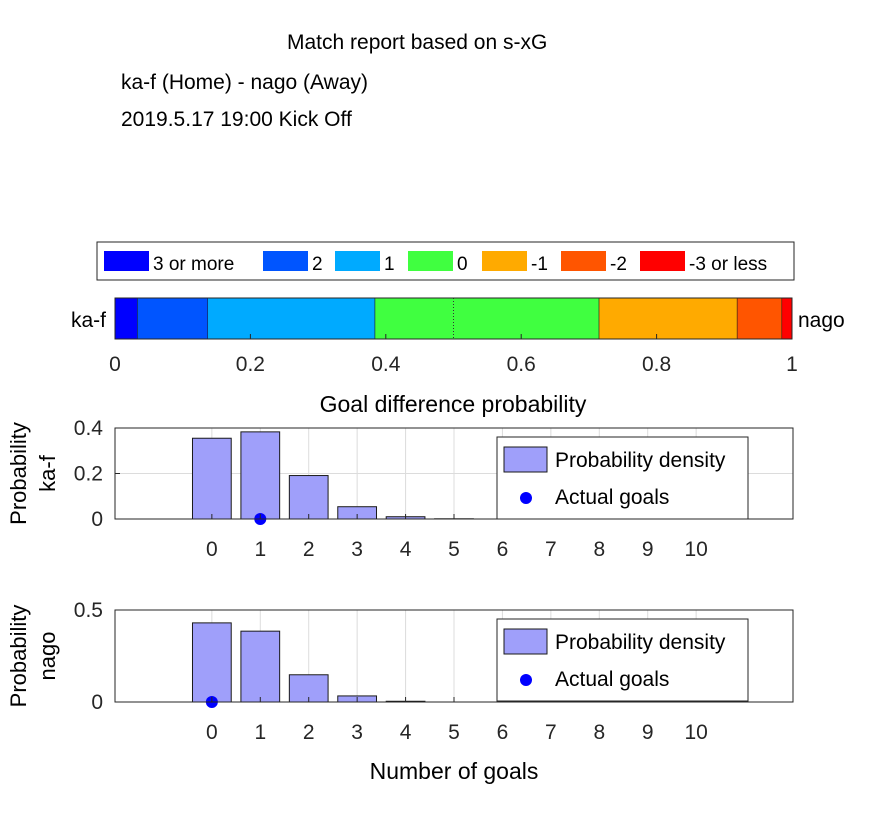  I want to click on gd-tick-label: 0, so click(115, 364).